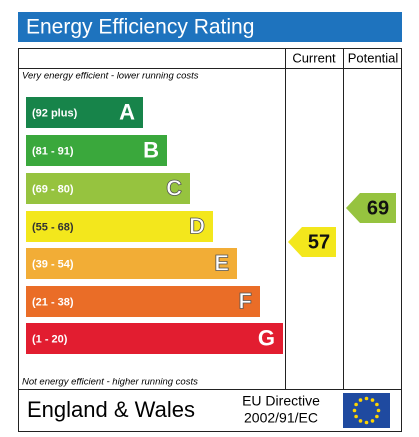  Describe the element at coordinates (373, 57) in the screenshot. I see `column-header: Potential` at that location.